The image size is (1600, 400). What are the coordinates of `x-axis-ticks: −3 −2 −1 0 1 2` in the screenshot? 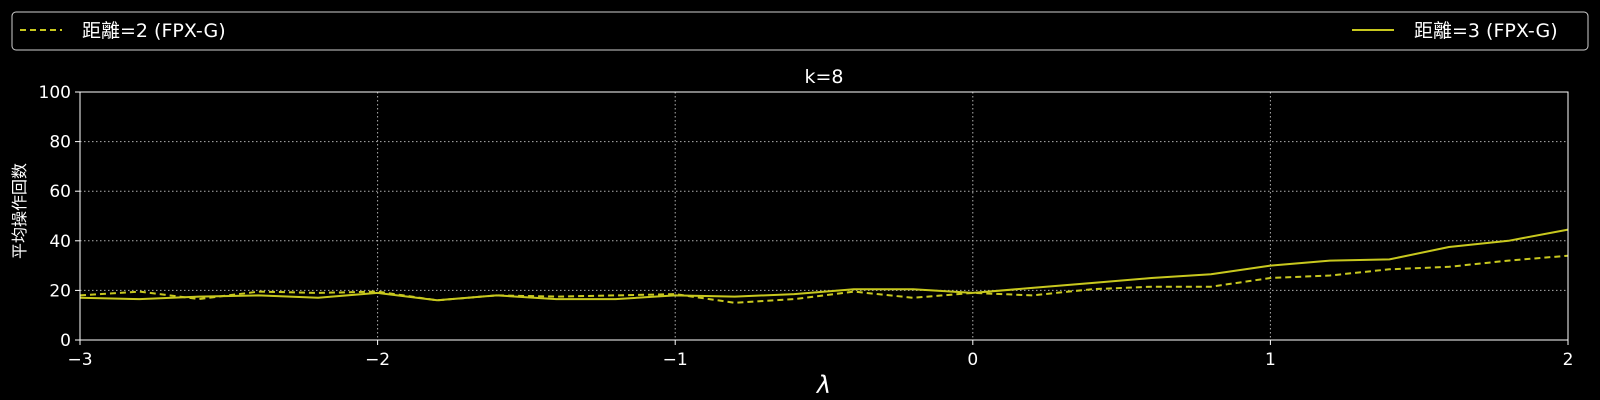 It's located at (820, 355).